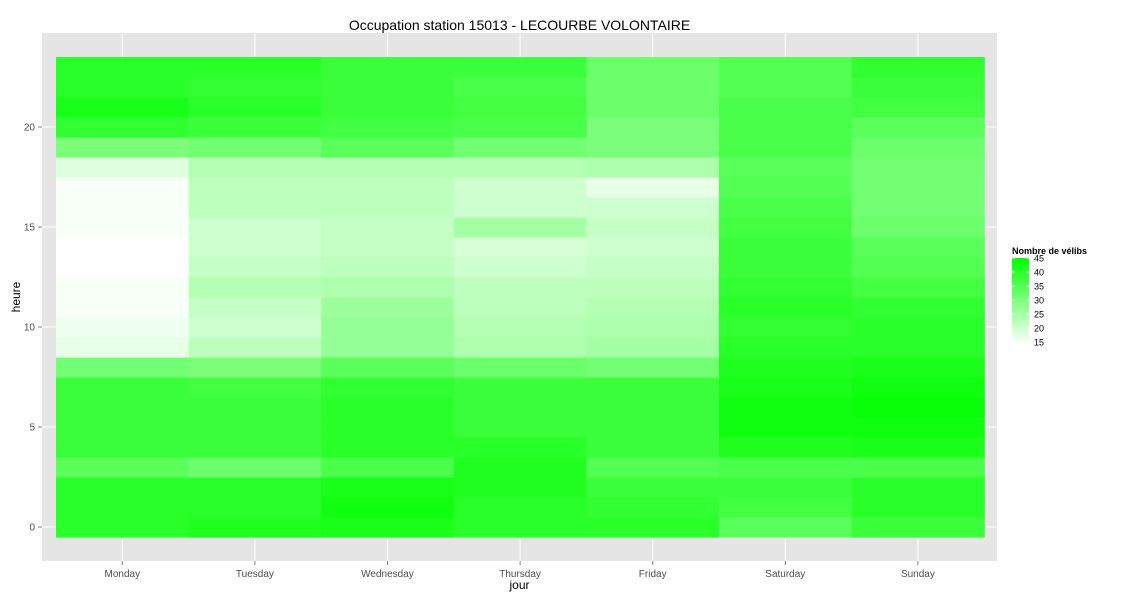  Describe the element at coordinates (1039, 259) in the screenshot. I see `legend-tick-label: 45` at that location.